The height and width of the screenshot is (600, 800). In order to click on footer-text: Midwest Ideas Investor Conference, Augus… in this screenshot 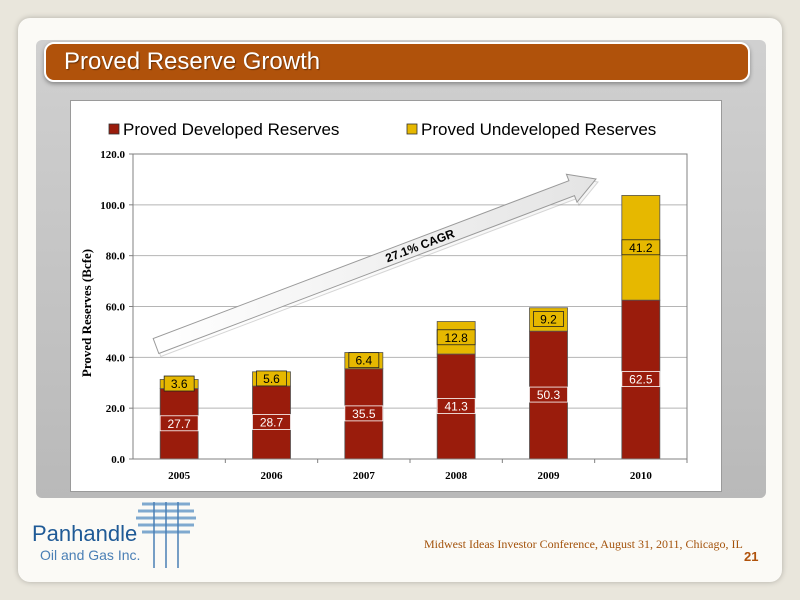, I will do `click(583, 544)`.